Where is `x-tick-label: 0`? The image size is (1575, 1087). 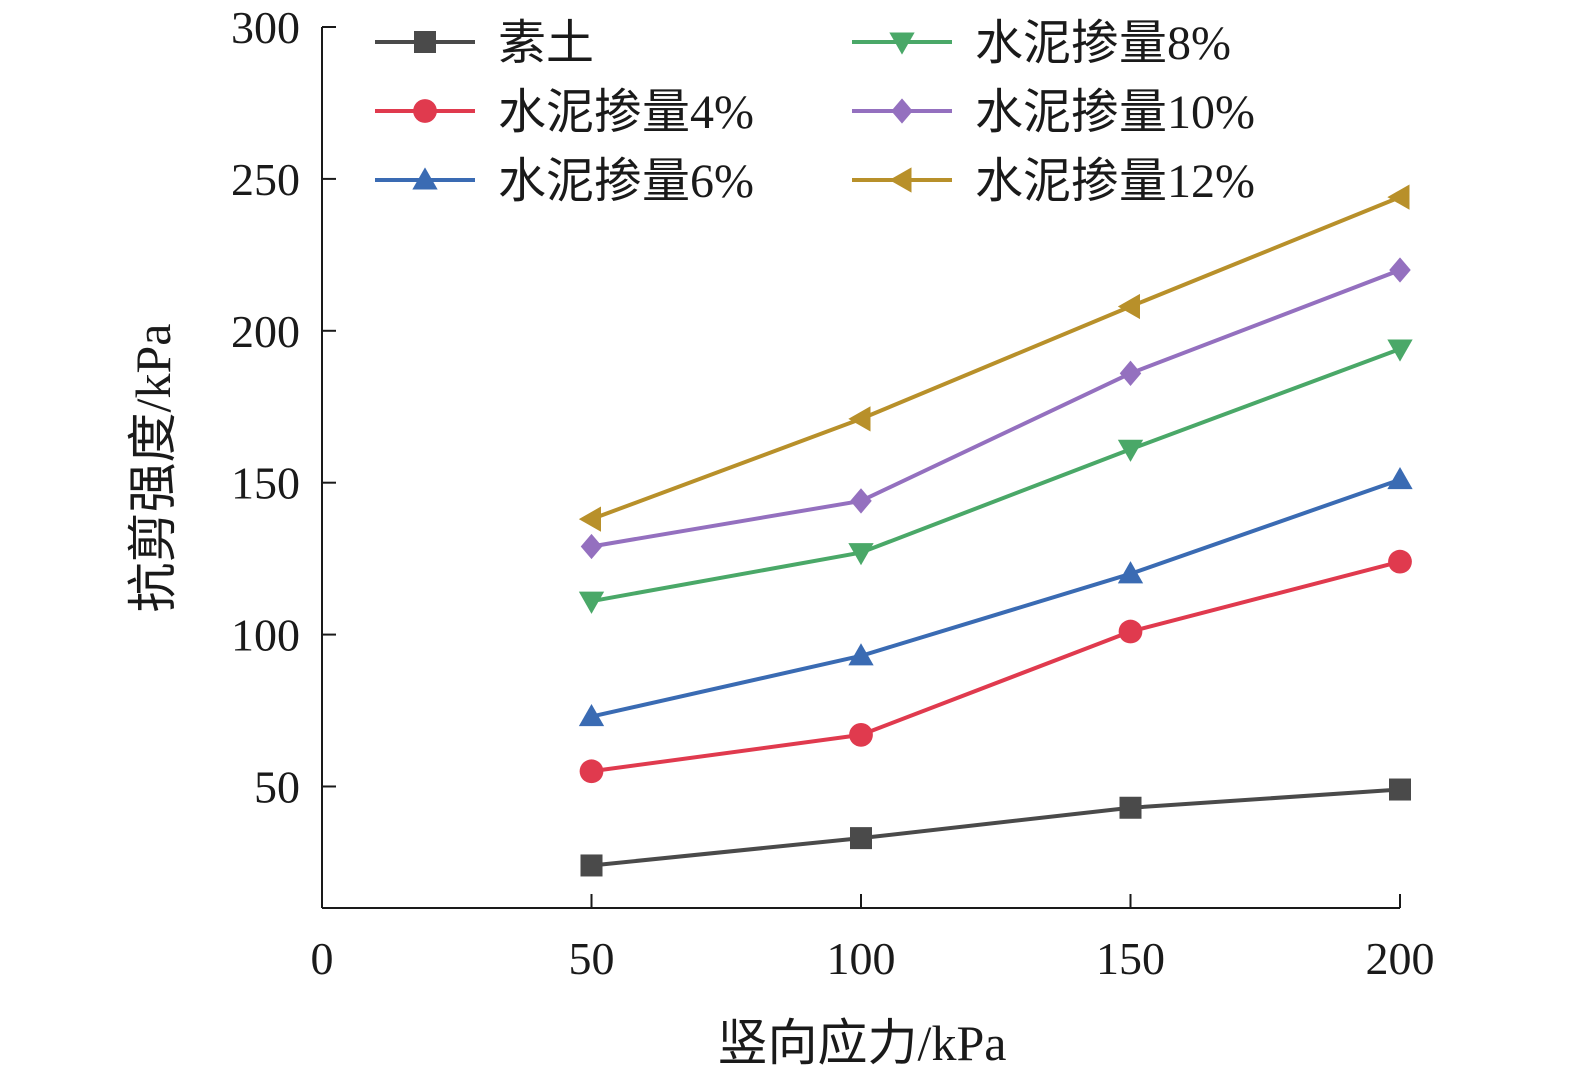
x-tick-label: 0 is located at coordinates (322, 958).